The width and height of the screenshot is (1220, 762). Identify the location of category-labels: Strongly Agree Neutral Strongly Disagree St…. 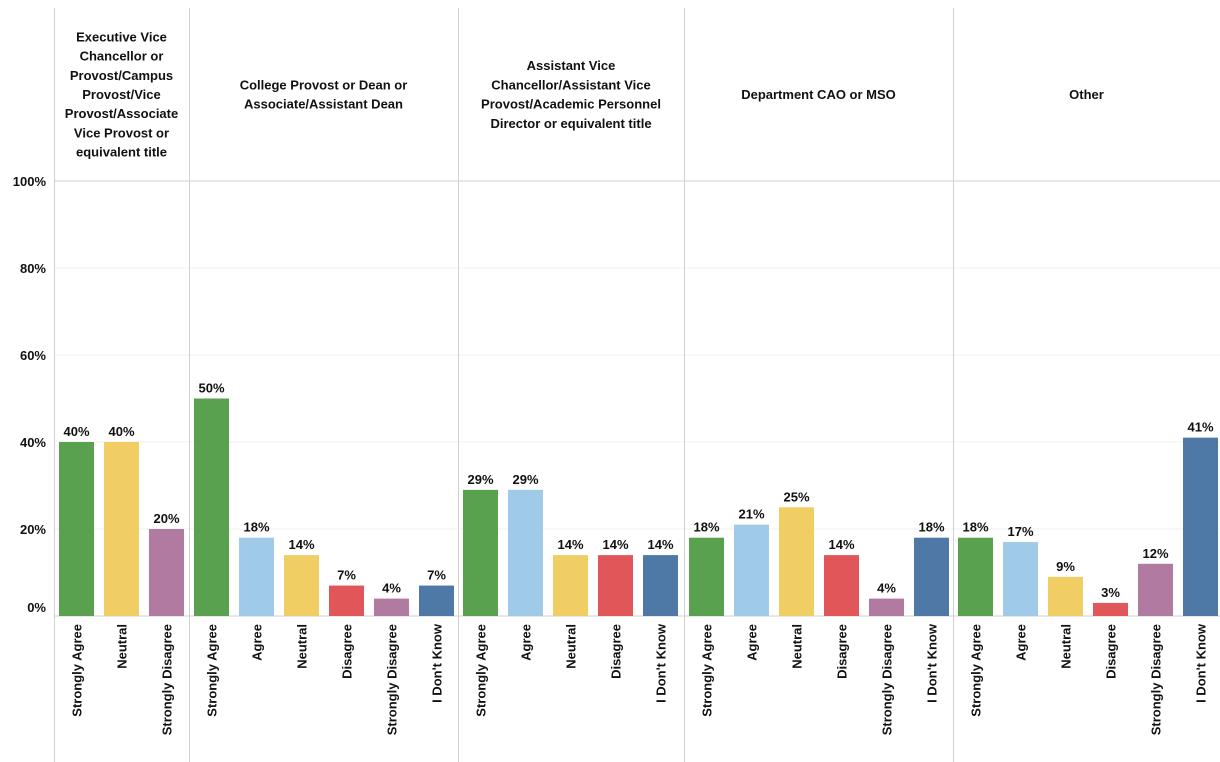
(639, 679).